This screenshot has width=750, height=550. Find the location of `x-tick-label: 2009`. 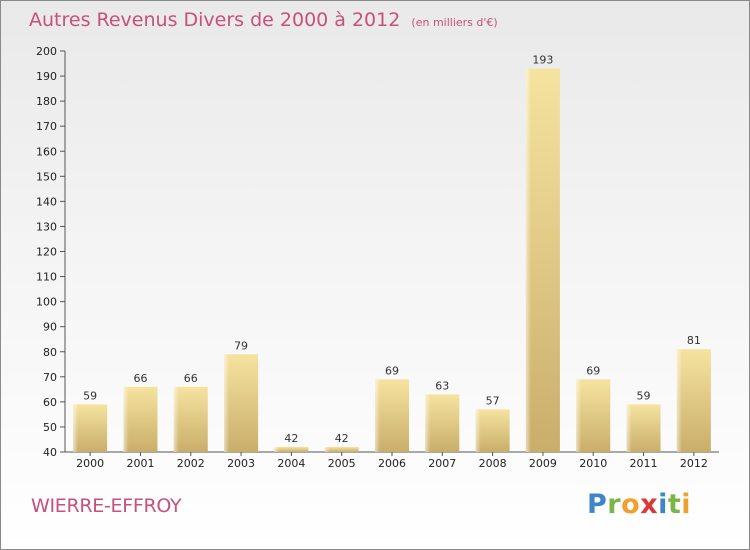

x-tick-label: 2009 is located at coordinates (543, 463).